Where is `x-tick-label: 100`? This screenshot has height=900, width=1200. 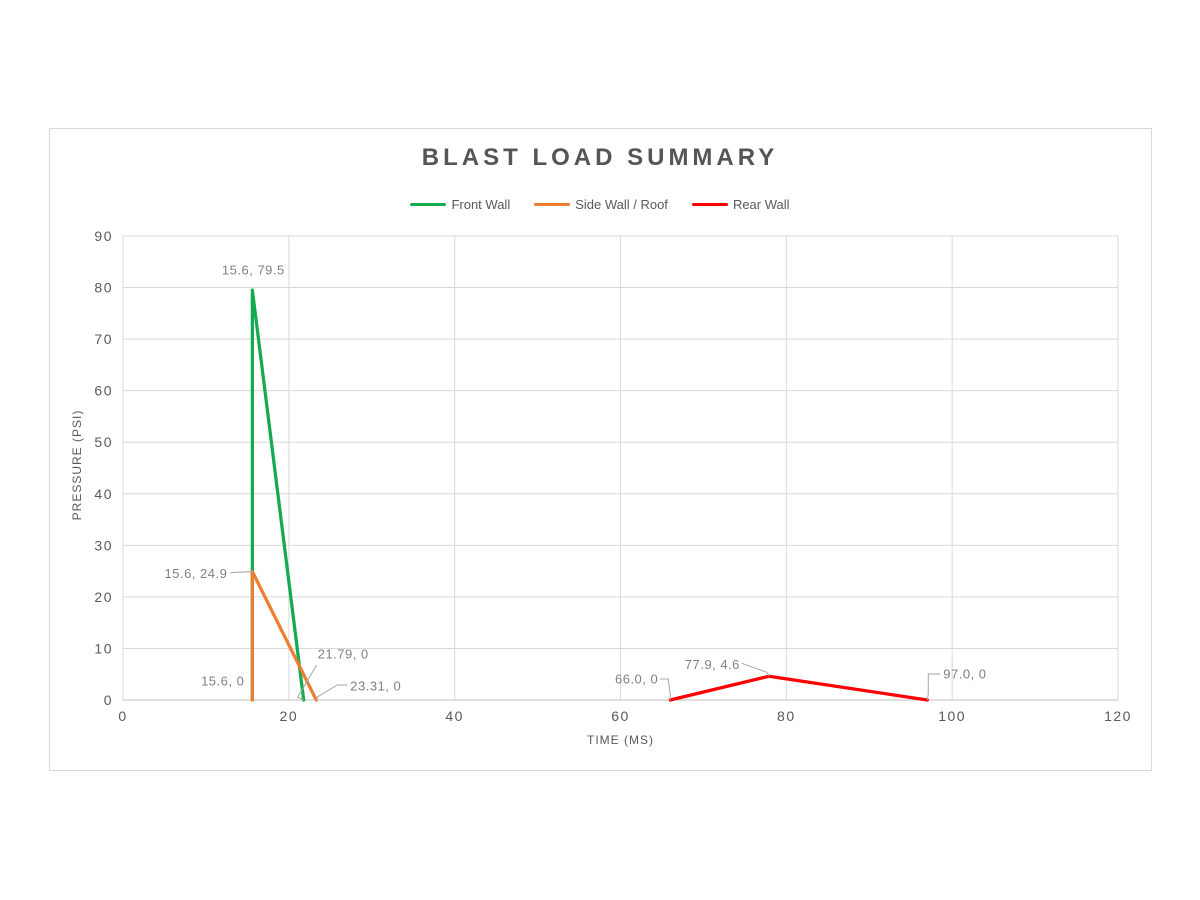
x-tick-label: 100 is located at coordinates (952, 716).